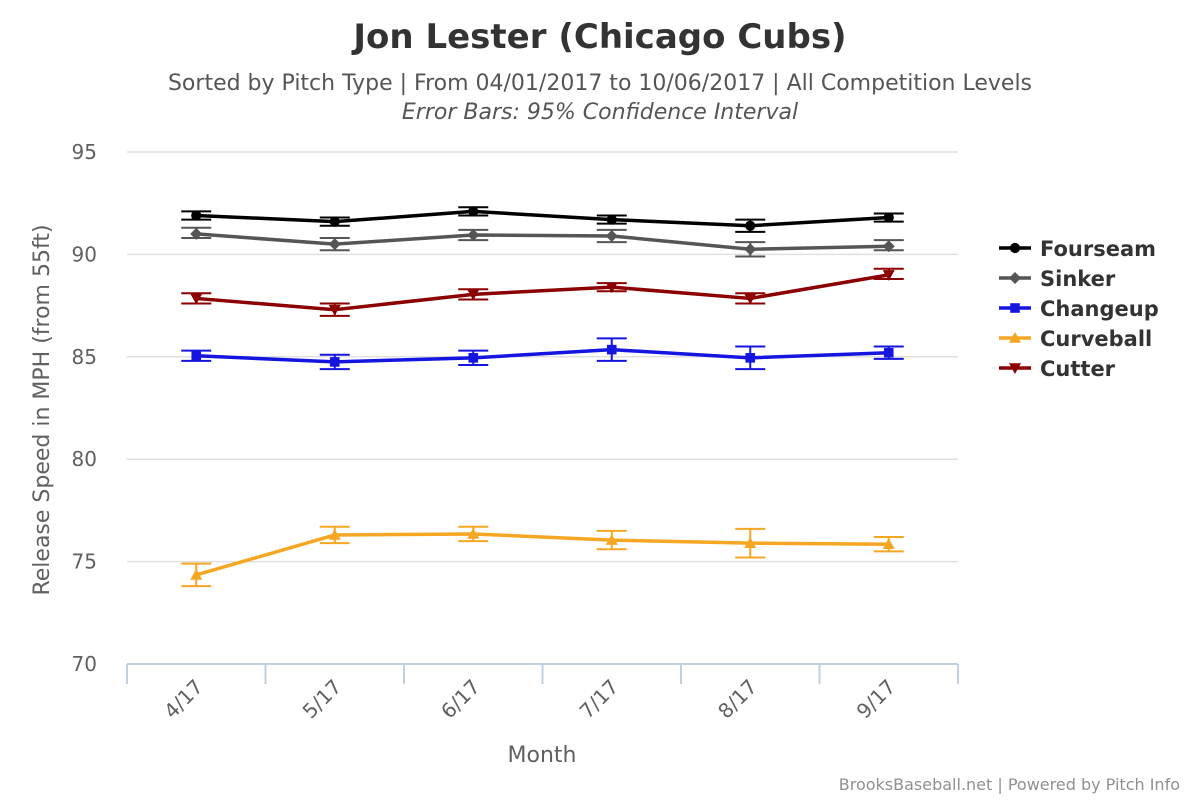 This screenshot has width=1200, height=800. What do you see at coordinates (737, 699) in the screenshot?
I see `x-tick-label: 8/17` at bounding box center [737, 699].